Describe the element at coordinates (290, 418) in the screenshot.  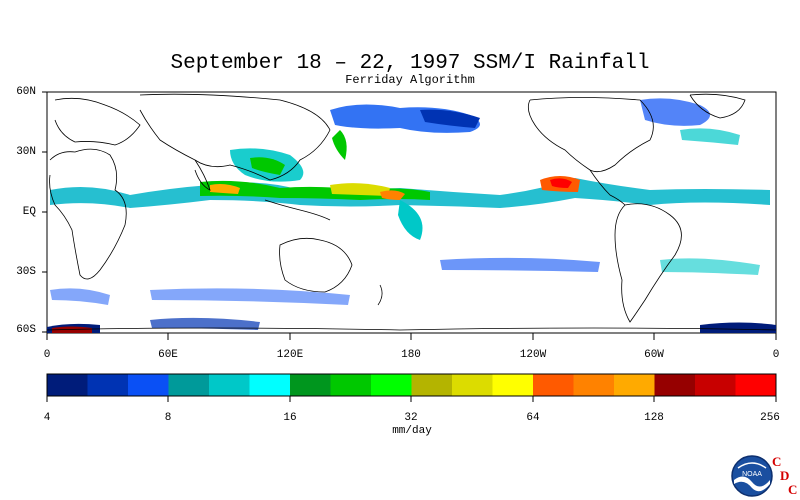
I see `colorbar-tick-label: 16` at that location.